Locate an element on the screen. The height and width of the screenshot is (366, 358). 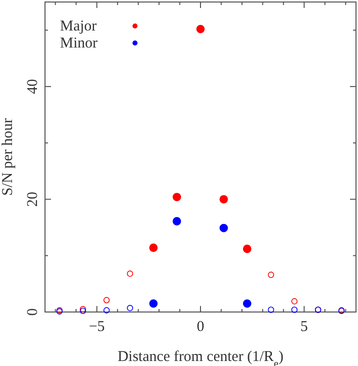
legend-label: Major is located at coordinates (78, 26).